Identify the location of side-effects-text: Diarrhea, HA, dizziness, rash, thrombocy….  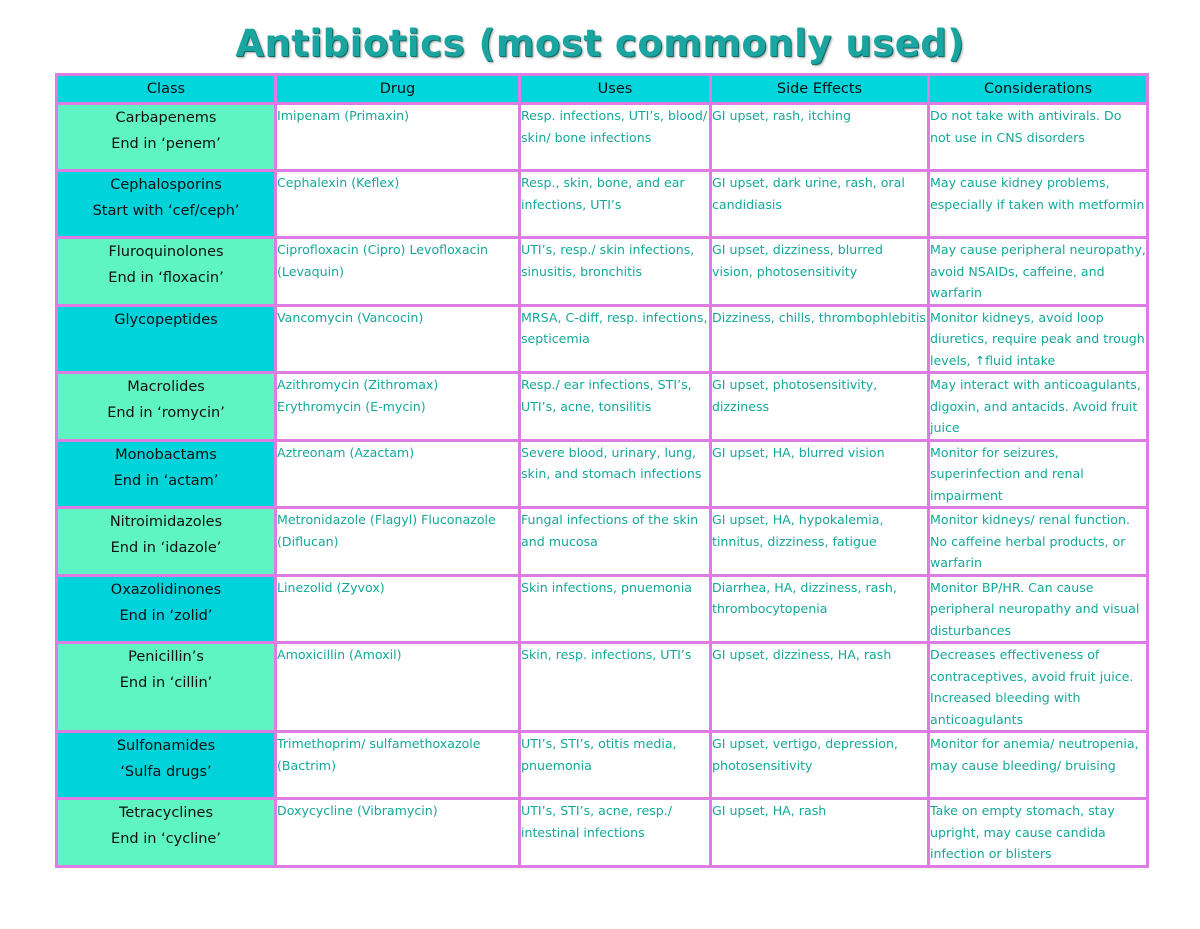
(804, 598).